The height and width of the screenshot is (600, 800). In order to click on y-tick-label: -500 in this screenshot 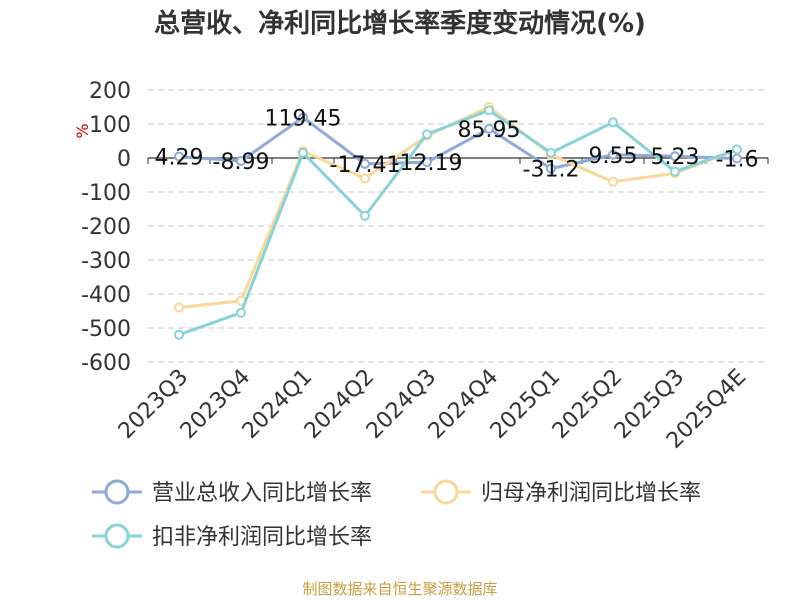, I will do `click(106, 329)`.